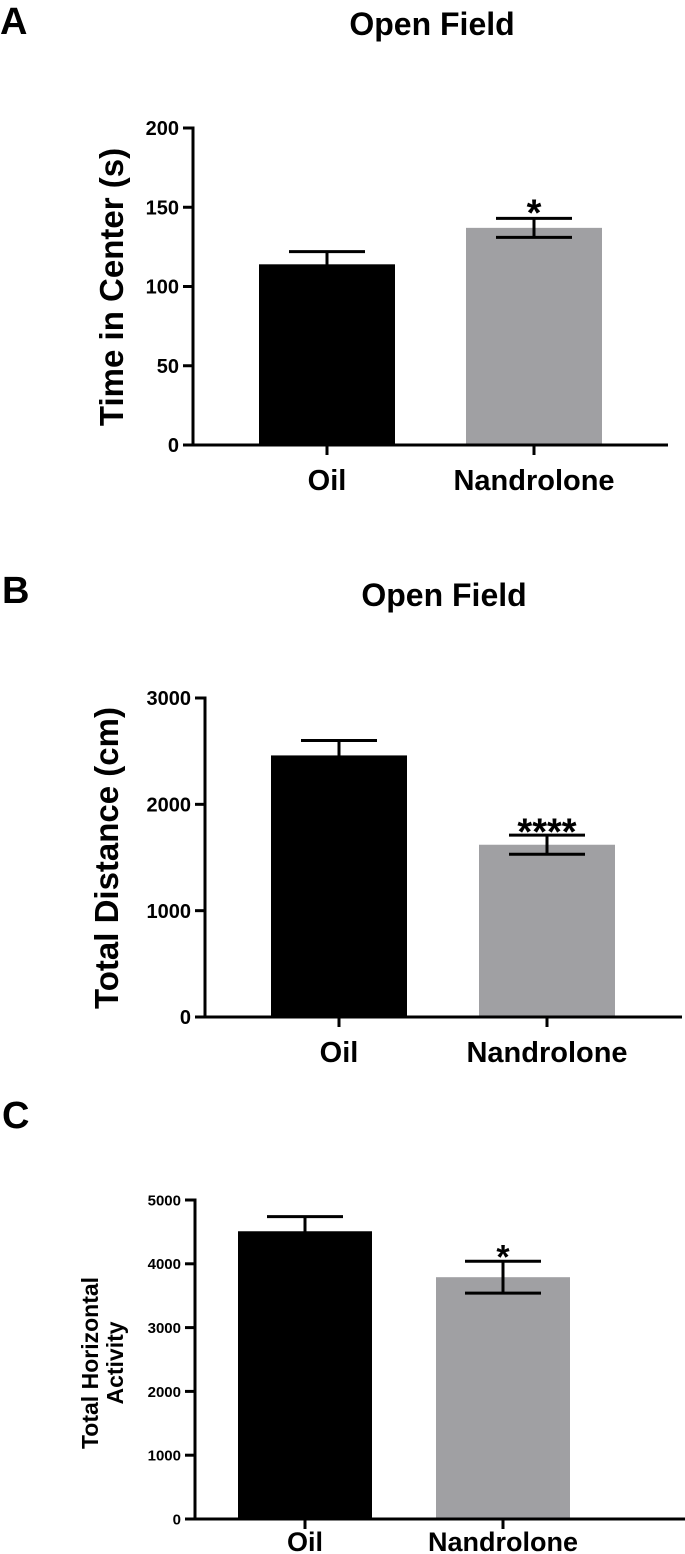  I want to click on y-tick-label: 200, so click(162, 129).